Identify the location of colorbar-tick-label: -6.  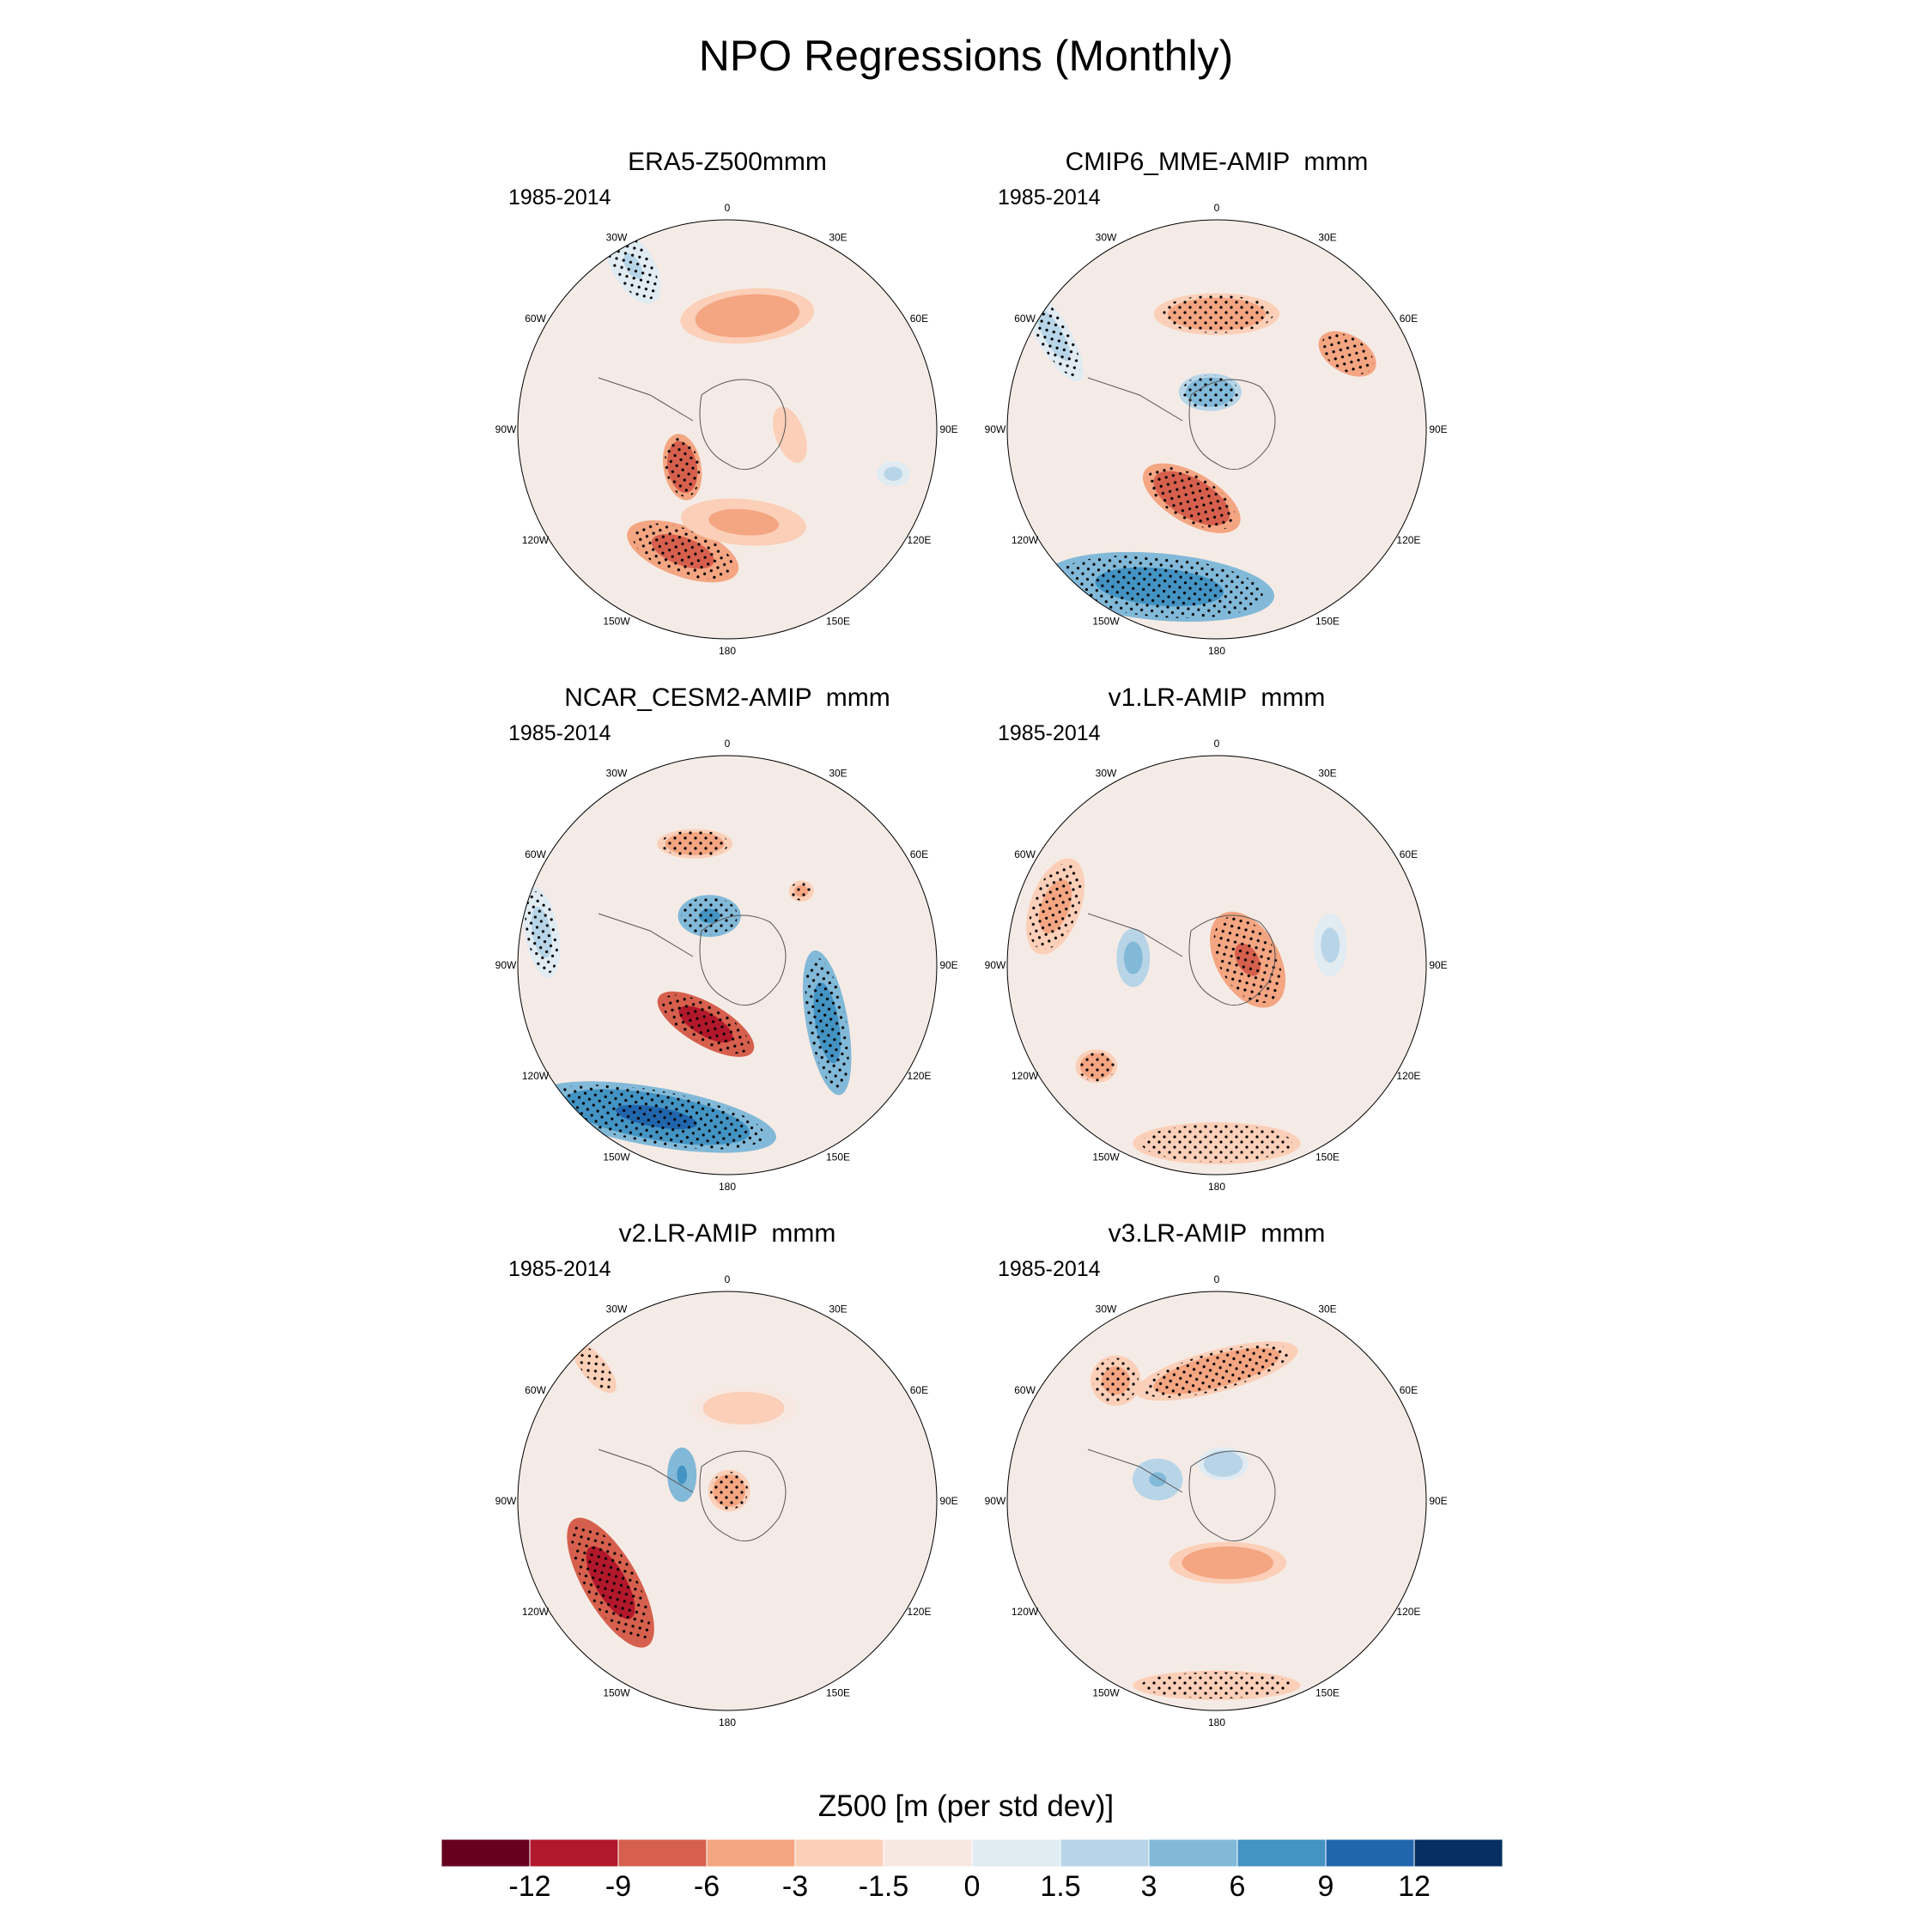
(706, 1887).